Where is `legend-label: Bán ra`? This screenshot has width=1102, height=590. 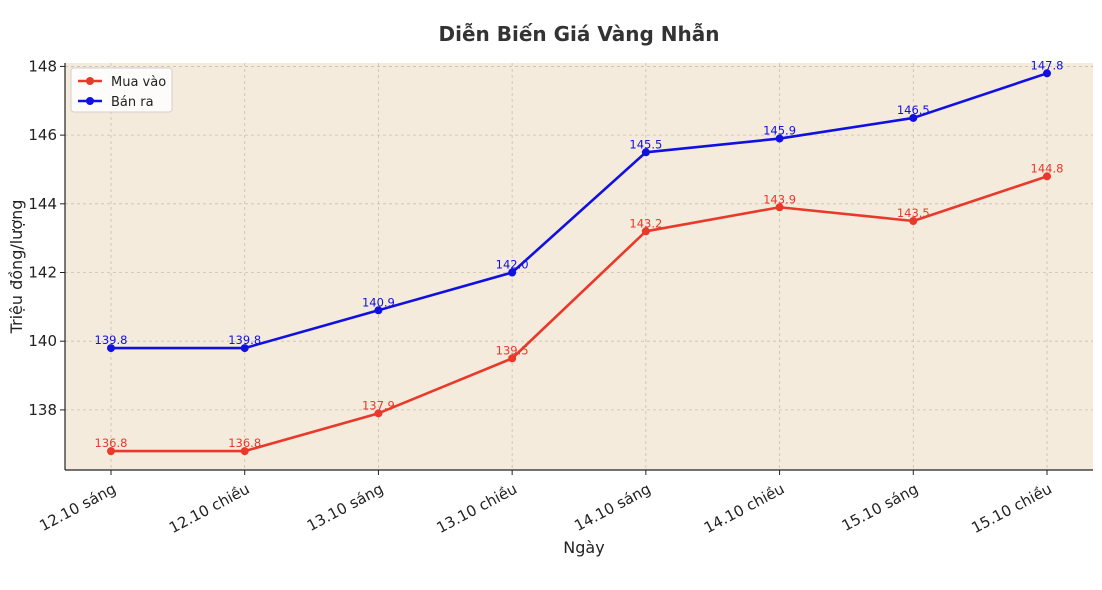 legend-label: Bán ra is located at coordinates (132, 102).